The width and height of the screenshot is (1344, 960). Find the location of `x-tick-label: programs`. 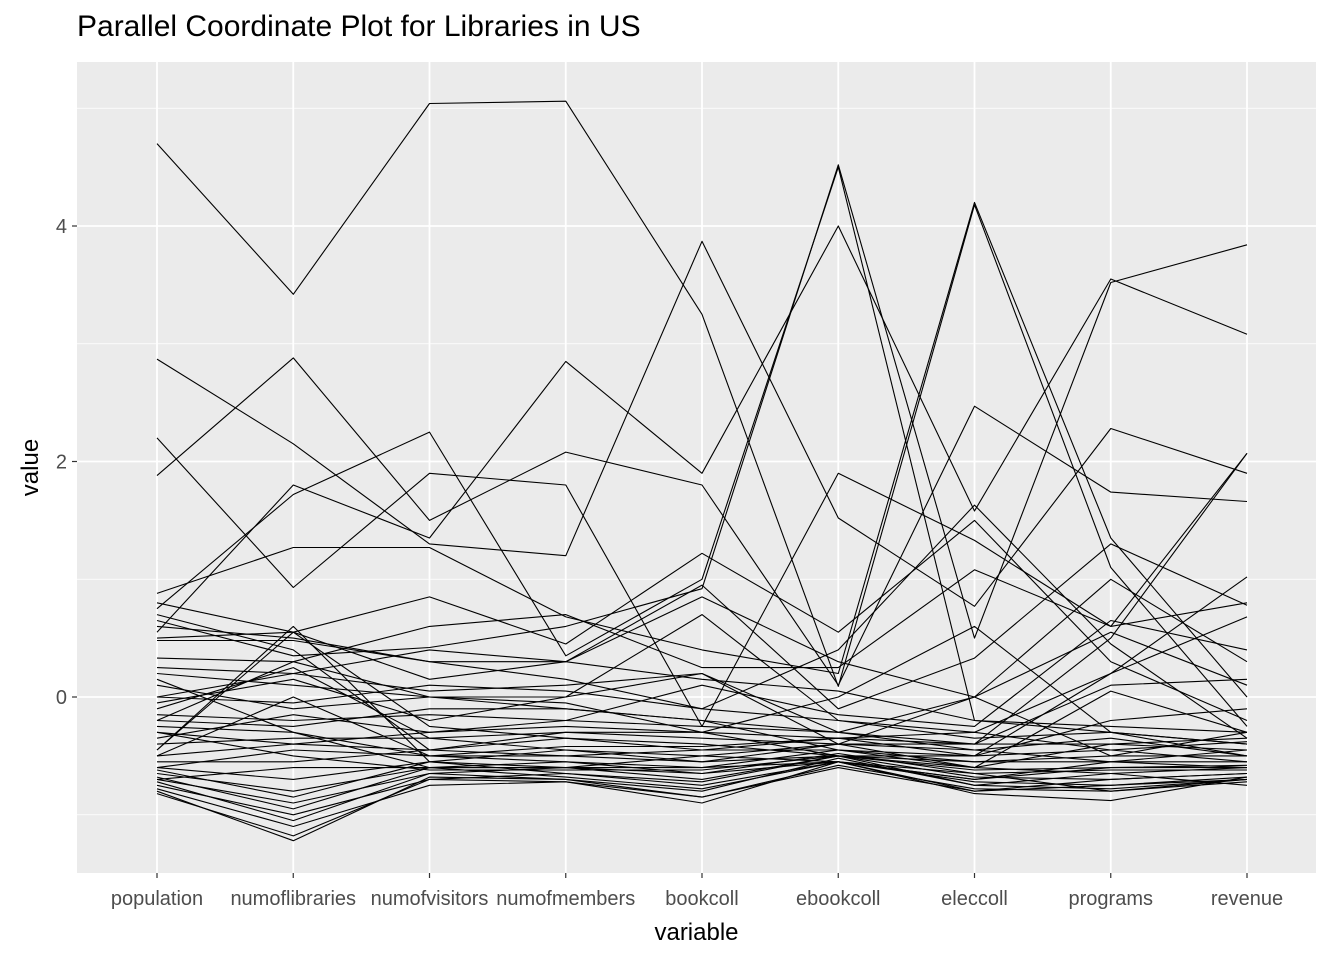

x-tick-label: programs is located at coordinates (1111, 899).